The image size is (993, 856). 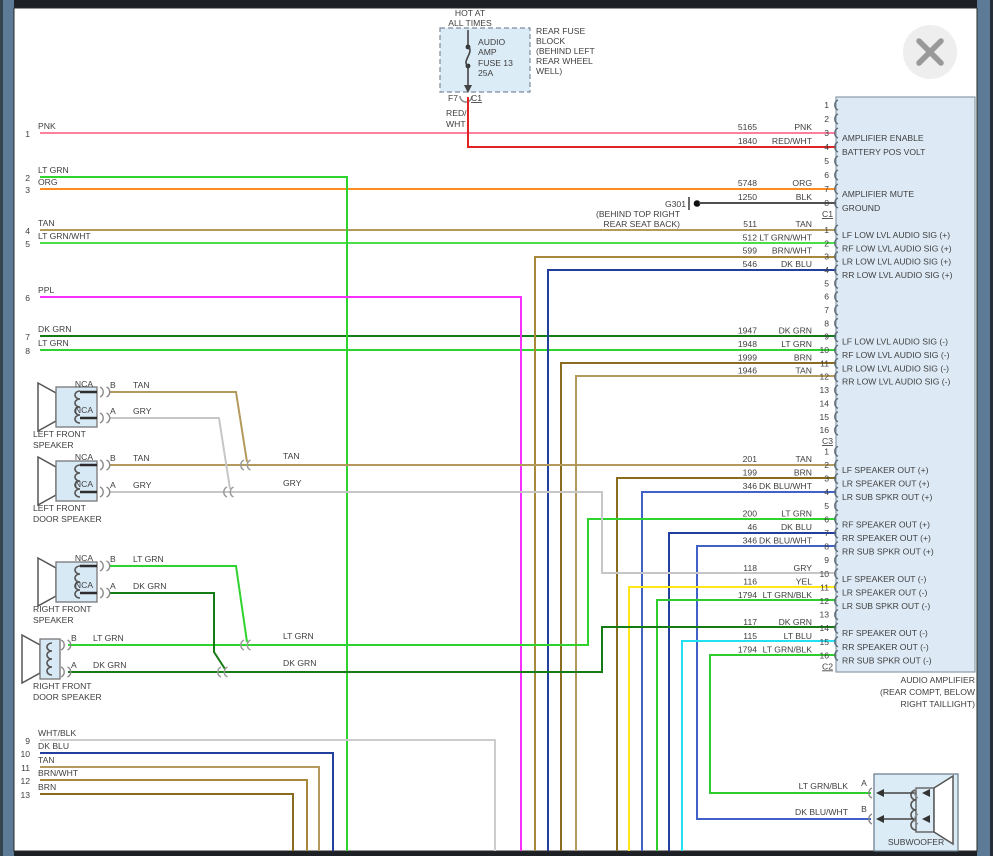 I want to click on amp-wire-circuit: 115, so click(x=750, y=636).